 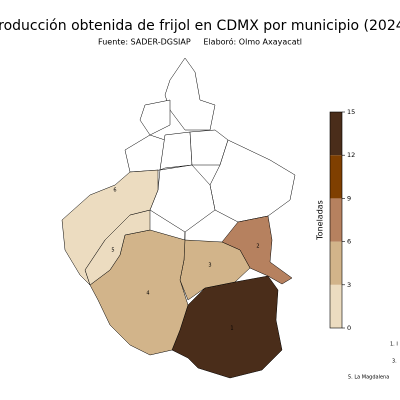 I want to click on colorbar-label: Toneladas, so click(x=320, y=220).